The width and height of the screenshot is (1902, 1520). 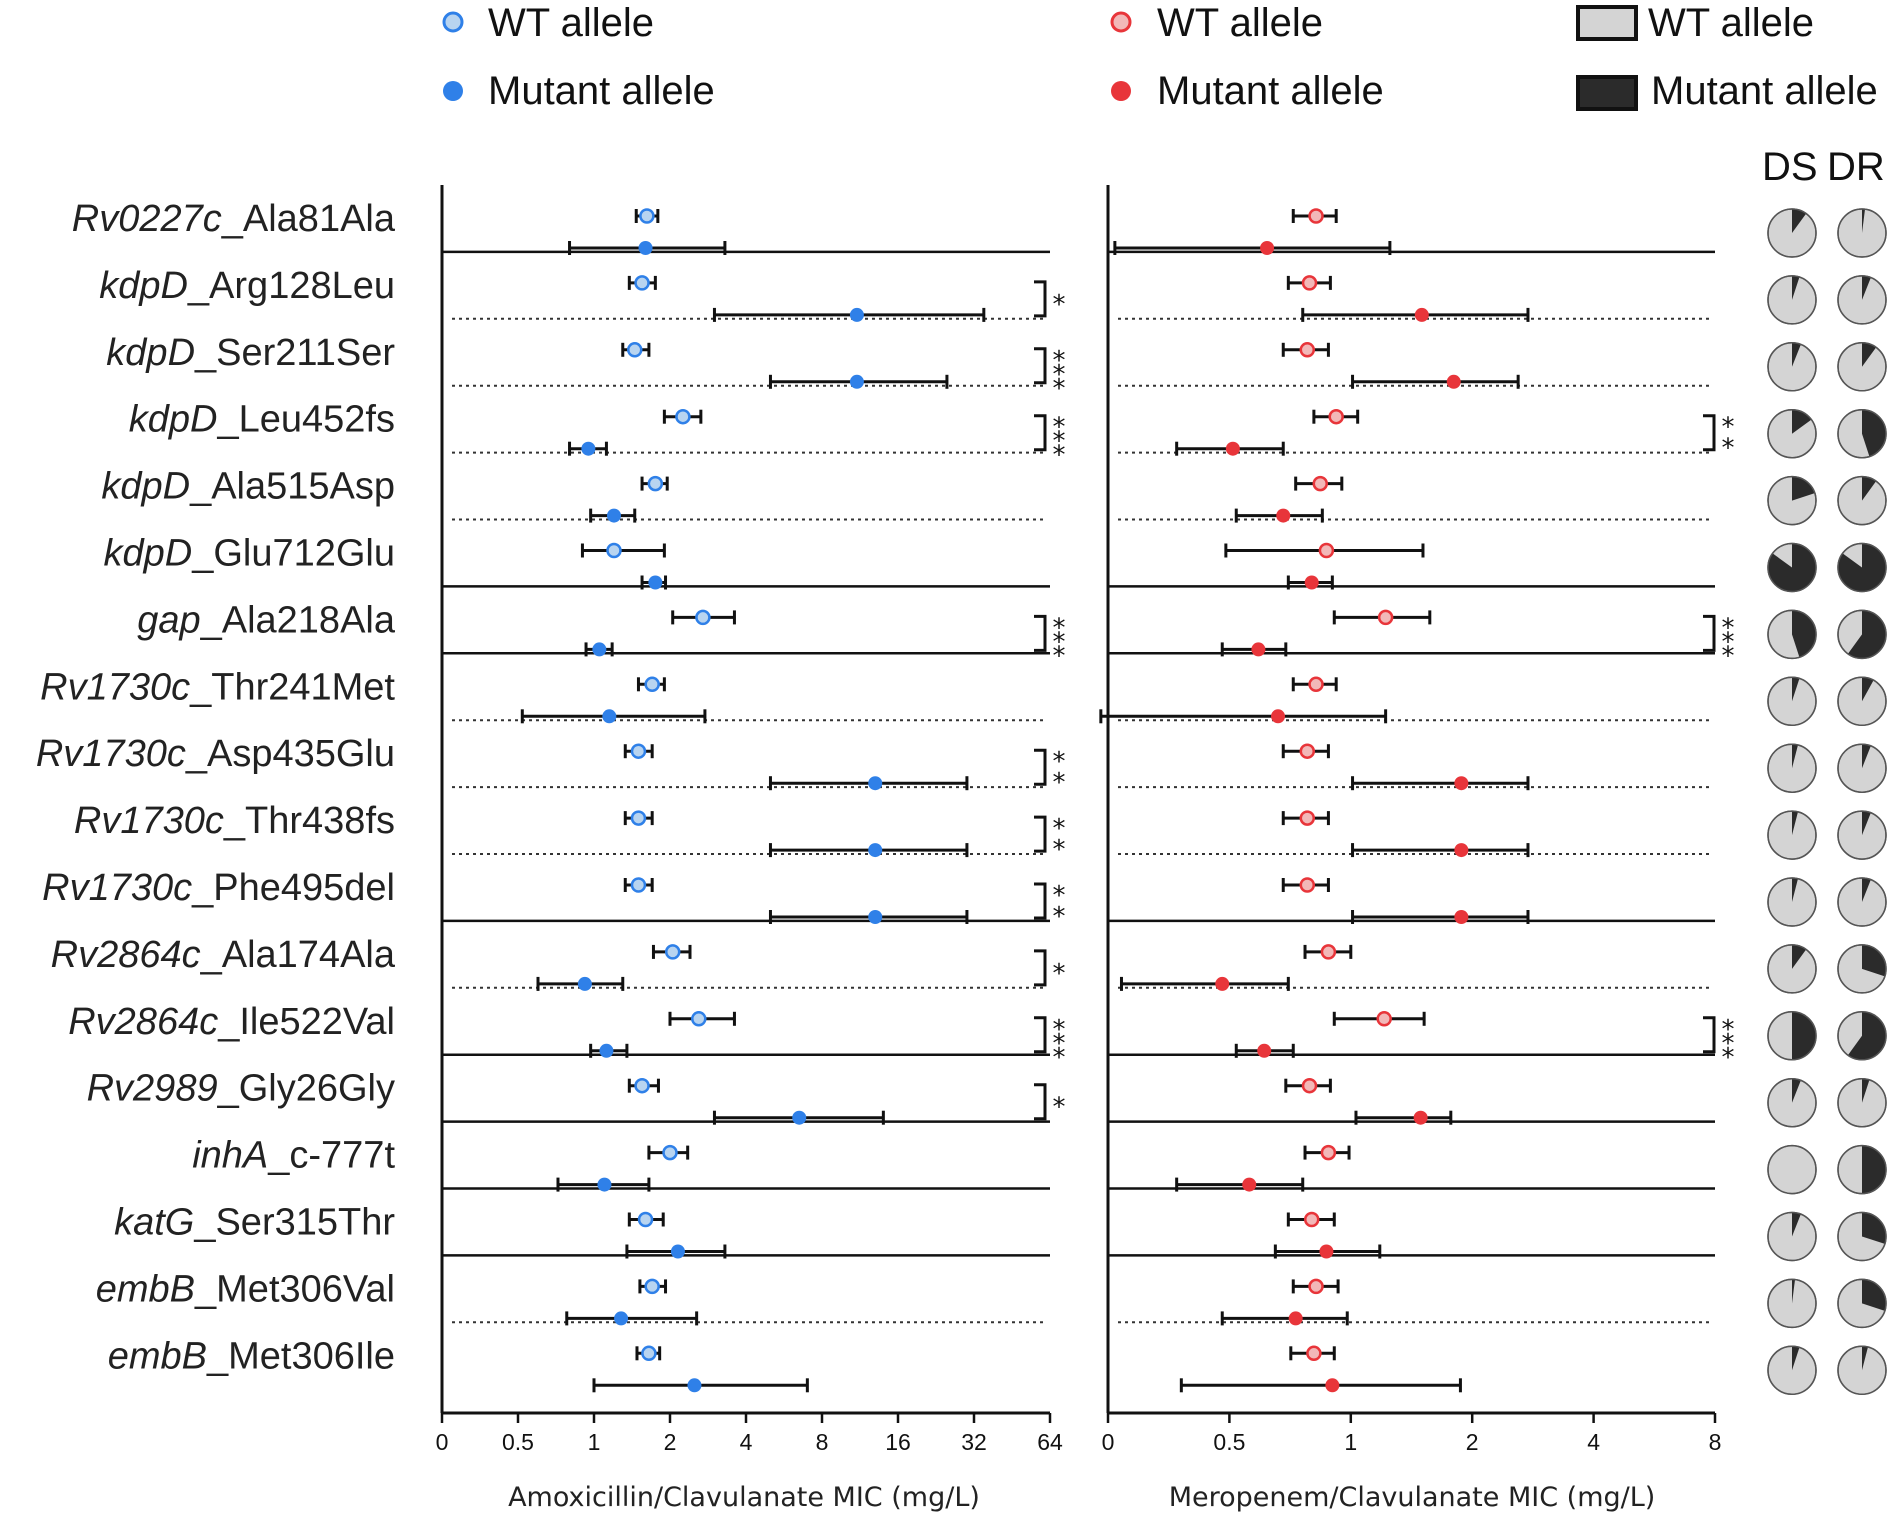 What do you see at coordinates (298, 620) in the screenshot?
I see `row-label-variant: _Ala218Ala` at bounding box center [298, 620].